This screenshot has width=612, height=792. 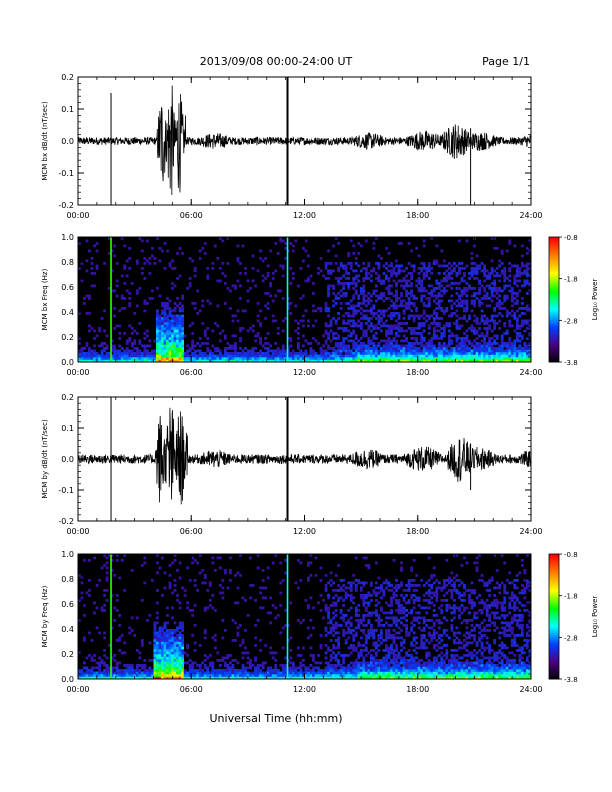 What do you see at coordinates (45, 459) in the screenshot?
I see `y-axis-label: MCM by dB/dt (nT/sec)` at bounding box center [45, 459].